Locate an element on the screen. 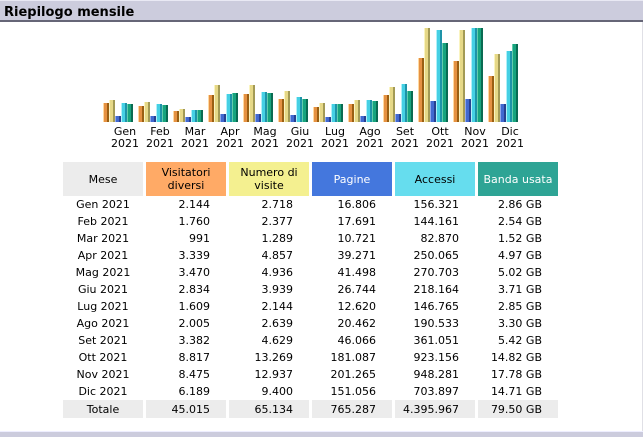 The width and height of the screenshot is (643, 437). table-cell: 4.936 is located at coordinates (277, 272).